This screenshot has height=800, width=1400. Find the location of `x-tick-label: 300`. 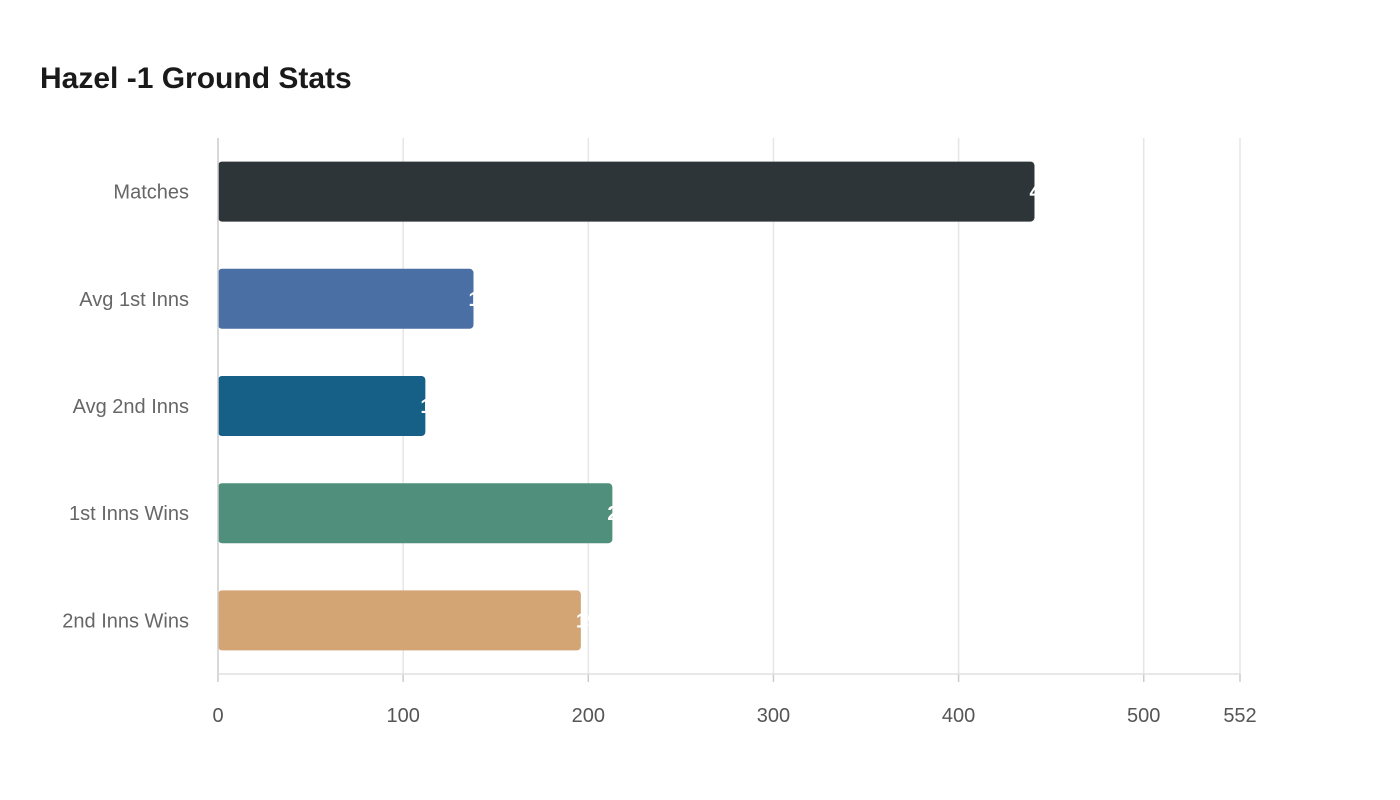

x-tick-label: 300 is located at coordinates (773, 716).